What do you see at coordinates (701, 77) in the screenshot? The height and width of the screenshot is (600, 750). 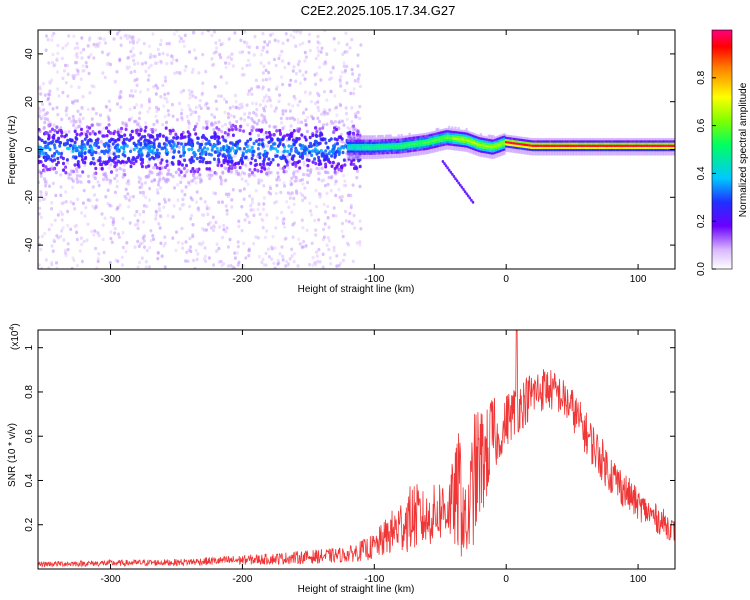 I see `colorbar-tick-label: 0.8` at bounding box center [701, 77].